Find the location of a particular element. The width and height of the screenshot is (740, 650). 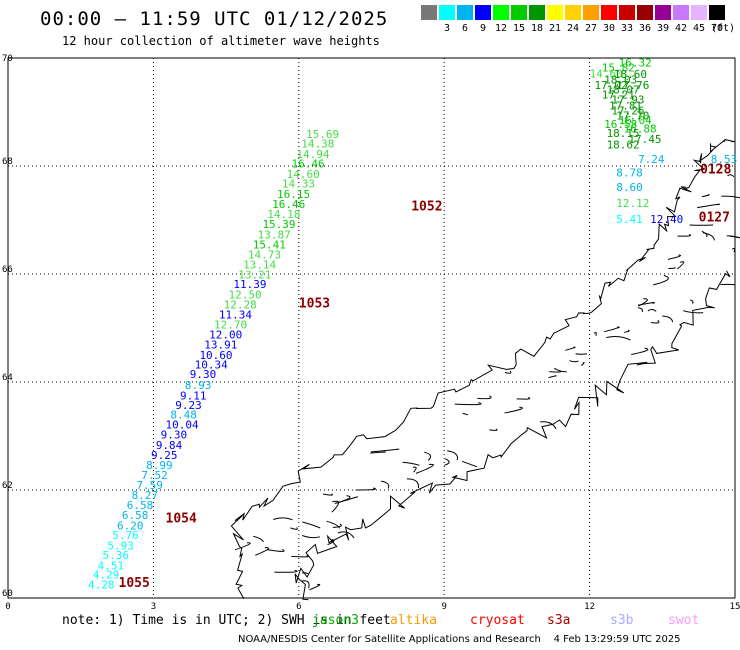

satellite-jason3: jason3 is located at coordinates (335, 620).